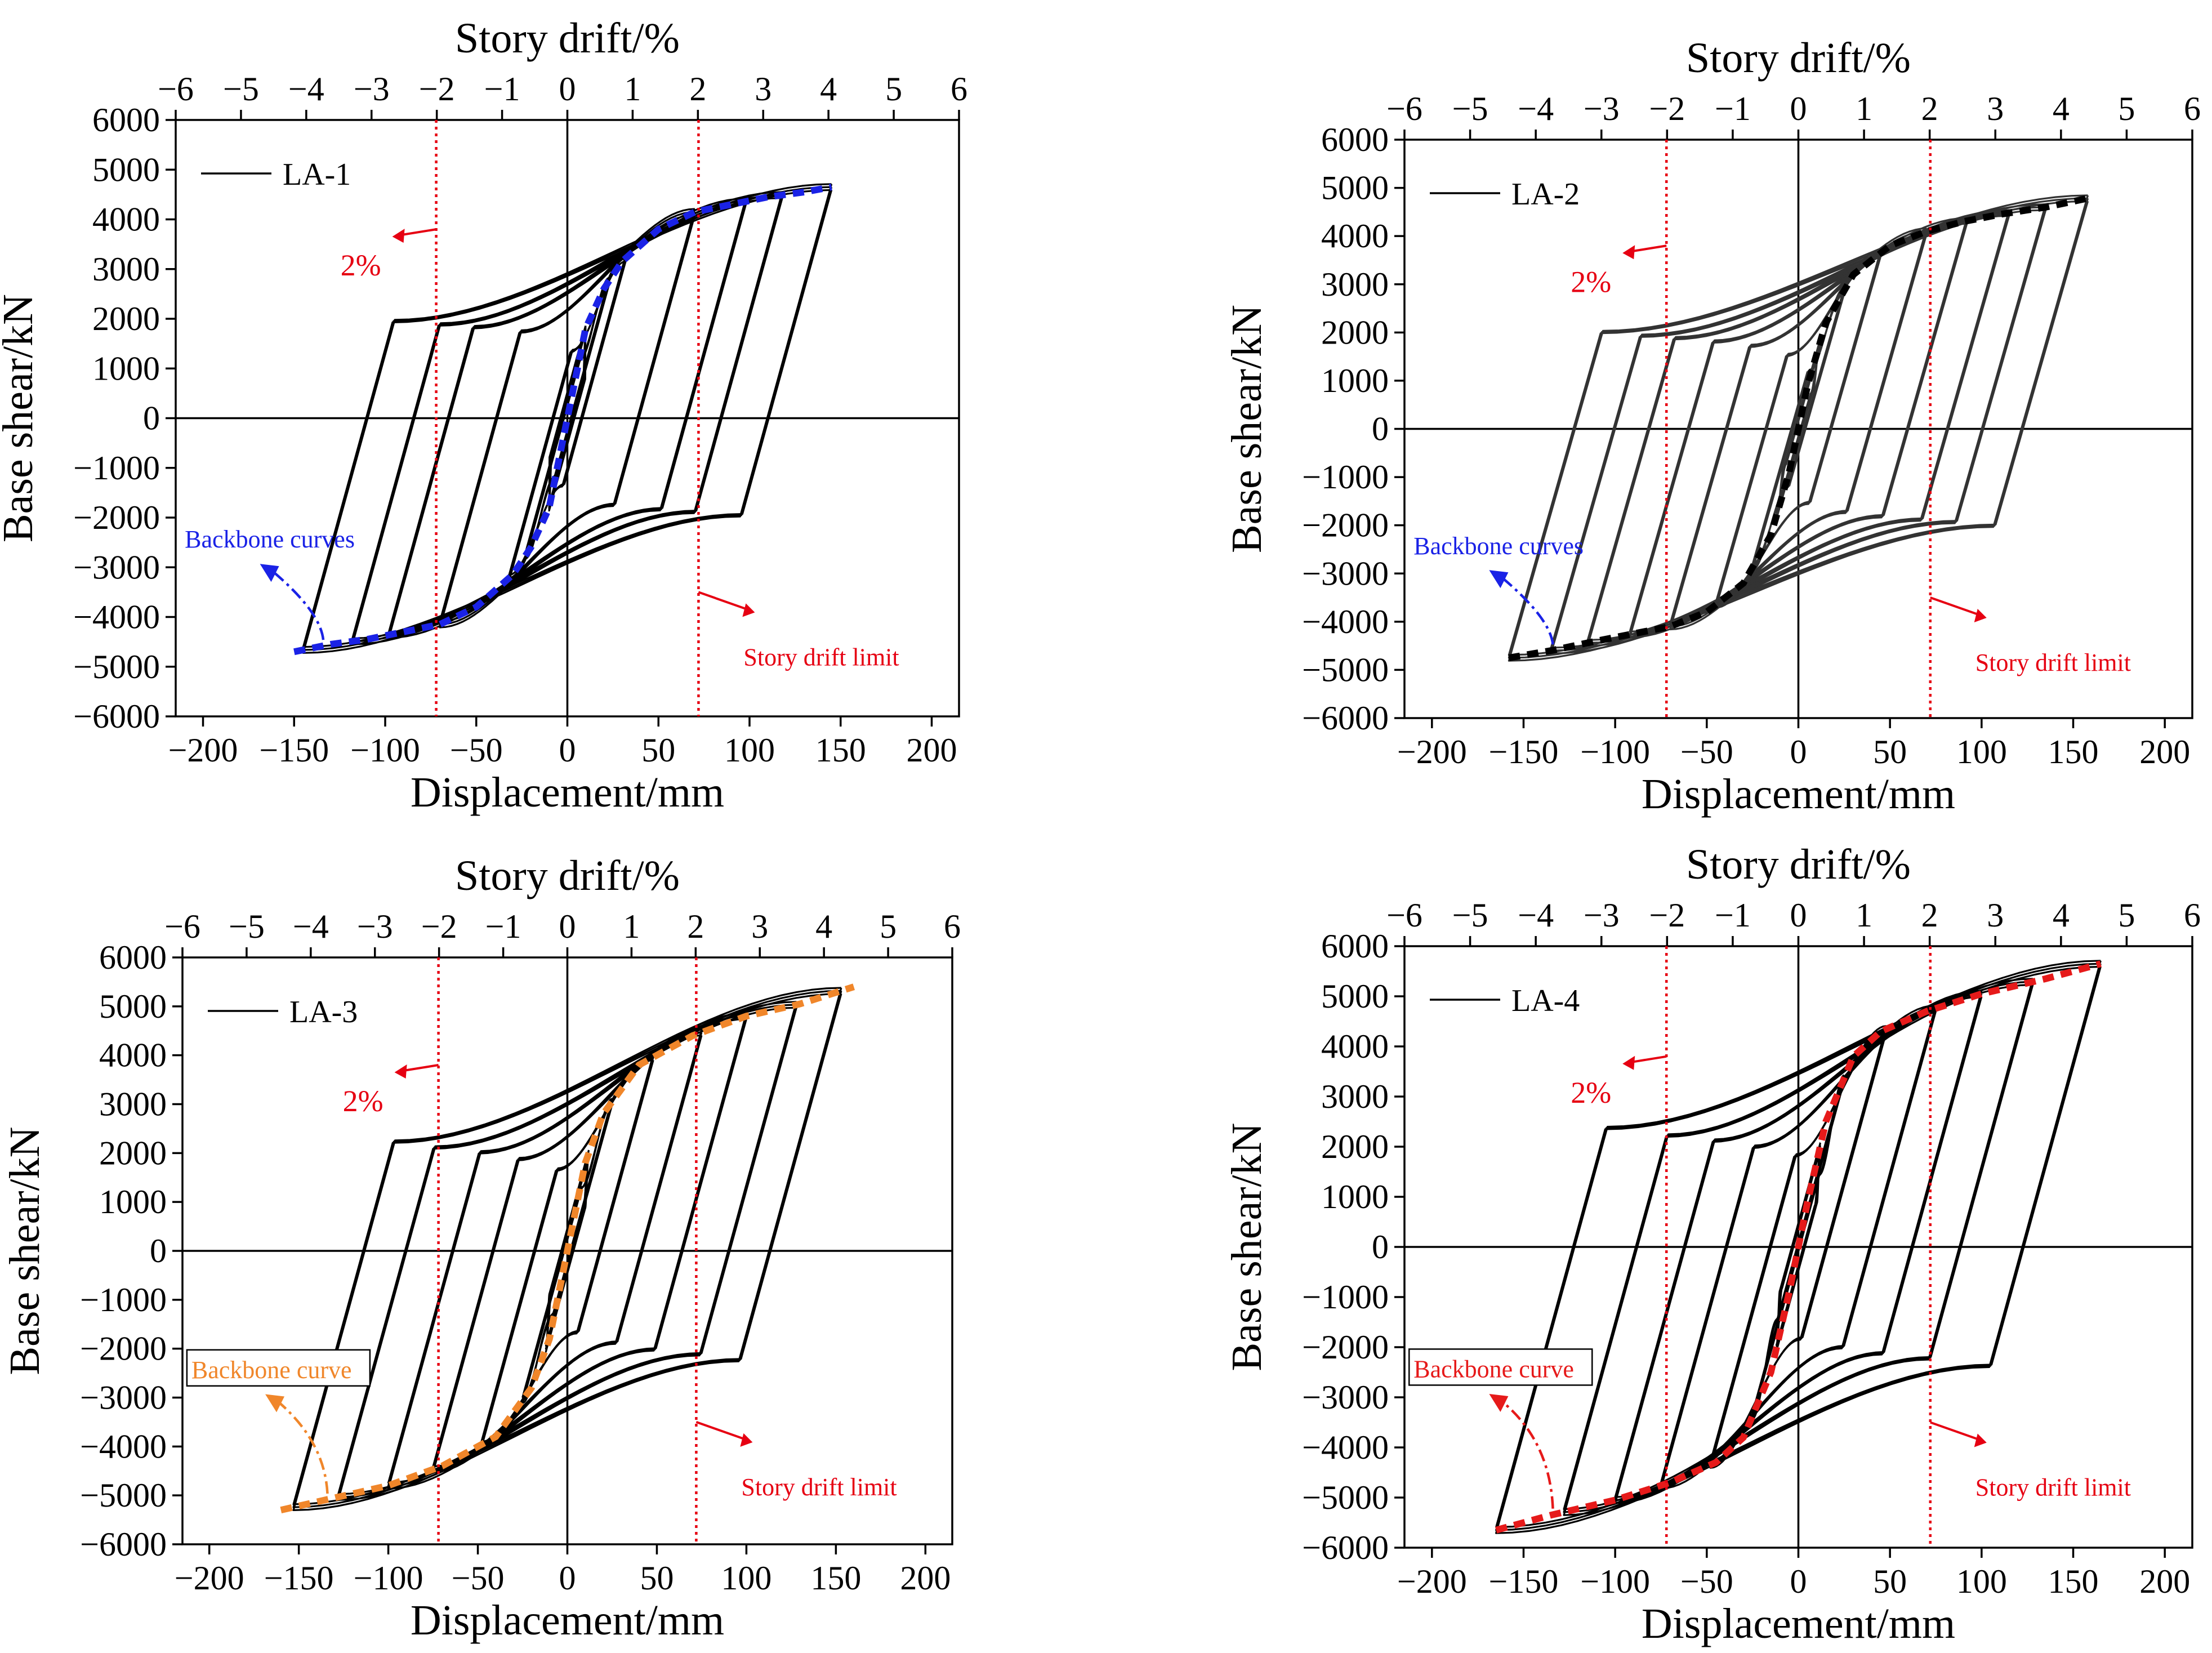 This screenshot has height=1653, width=2212. I want to click on legend-label: LA-3, so click(323, 1012).